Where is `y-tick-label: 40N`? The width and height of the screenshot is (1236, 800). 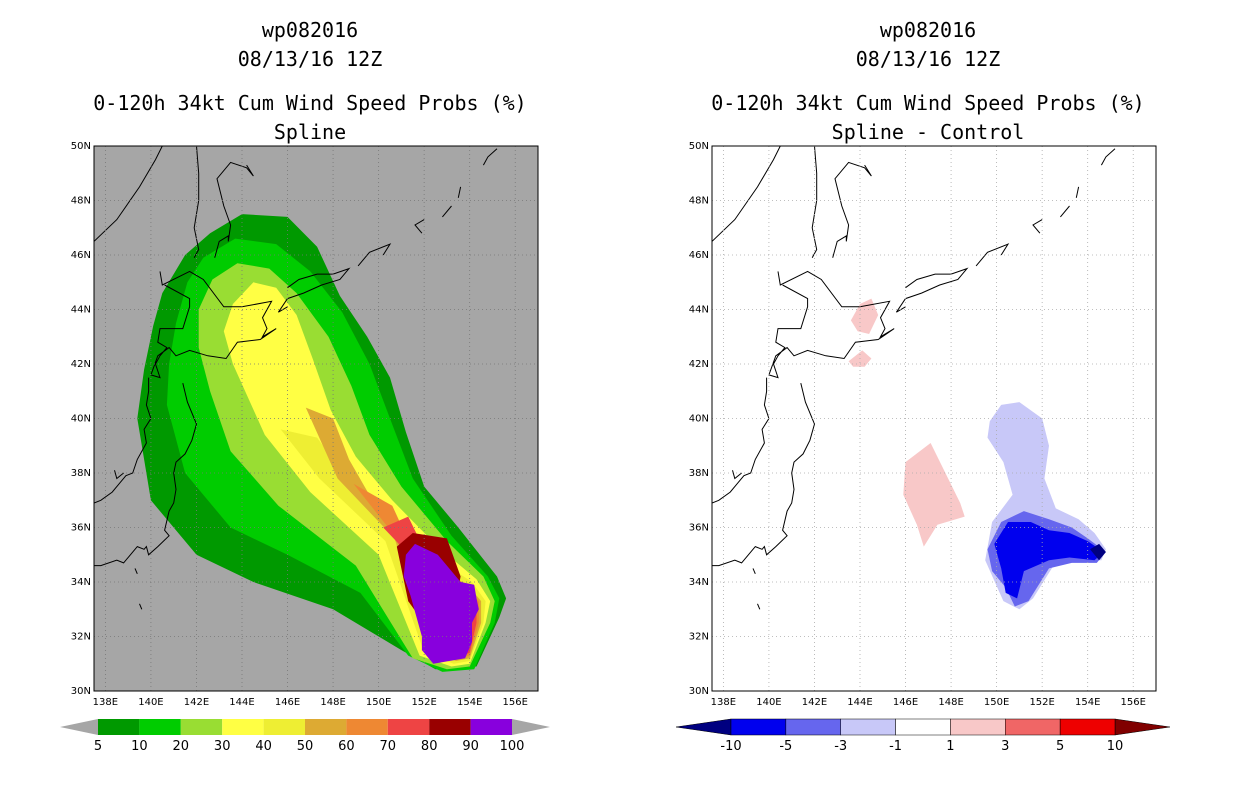 y-tick-label: 40N is located at coordinates (81, 419).